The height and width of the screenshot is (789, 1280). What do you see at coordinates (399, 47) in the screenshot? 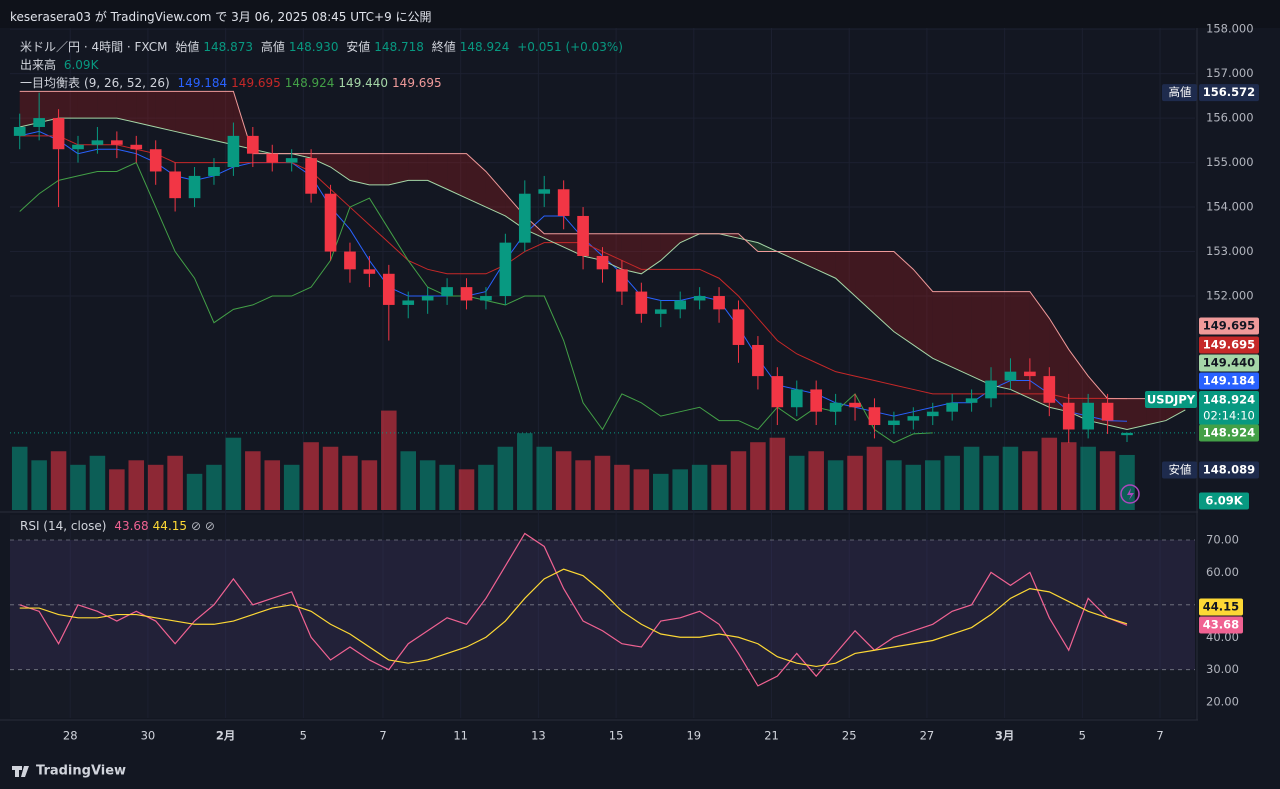
I see `low-value: 148.718` at bounding box center [399, 47].